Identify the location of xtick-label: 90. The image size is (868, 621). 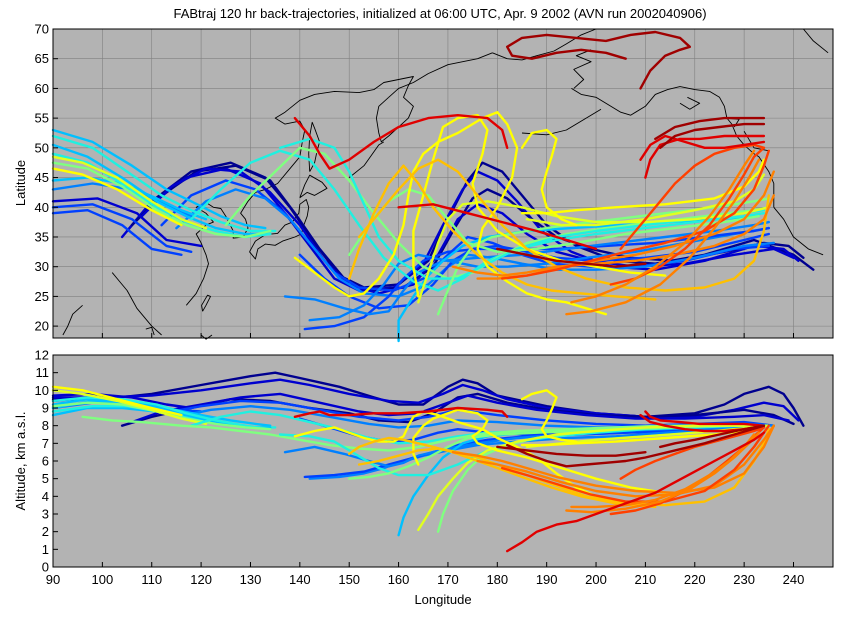
(53, 579).